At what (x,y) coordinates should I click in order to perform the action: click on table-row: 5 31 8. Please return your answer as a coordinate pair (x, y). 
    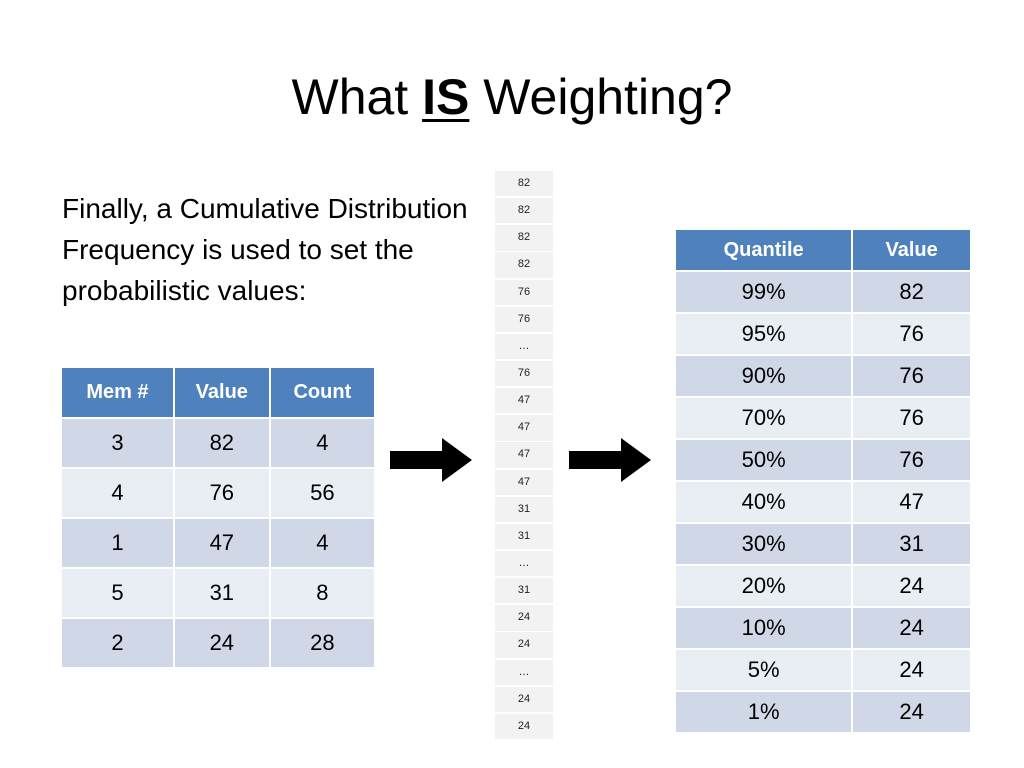
    Looking at the image, I should click on (218, 593).